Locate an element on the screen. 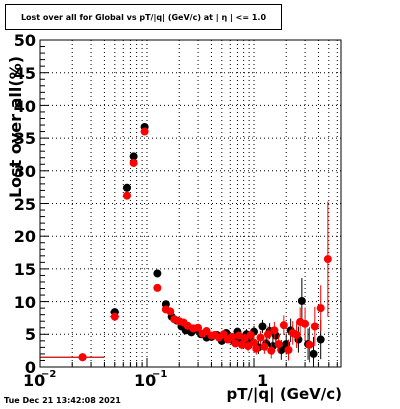  y-axis-label: Lost over all(%) is located at coordinates (15, 127).